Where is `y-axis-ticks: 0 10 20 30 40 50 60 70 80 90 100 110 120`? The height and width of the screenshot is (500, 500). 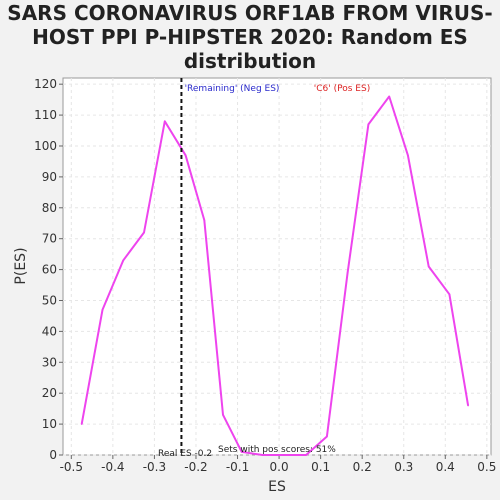 y-axis-ticks: 0 10 20 30 40 50 60 70 80 90 100 110 120 is located at coordinates (48, 269).